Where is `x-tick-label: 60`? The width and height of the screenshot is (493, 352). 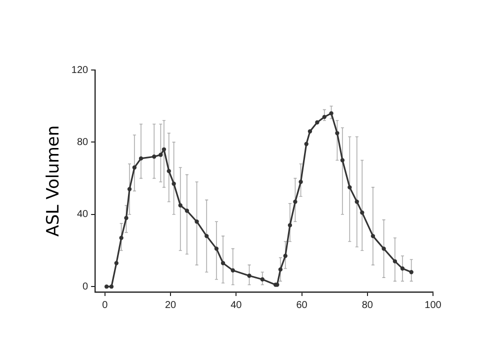 x-tick-label: 60 is located at coordinates (302, 305).